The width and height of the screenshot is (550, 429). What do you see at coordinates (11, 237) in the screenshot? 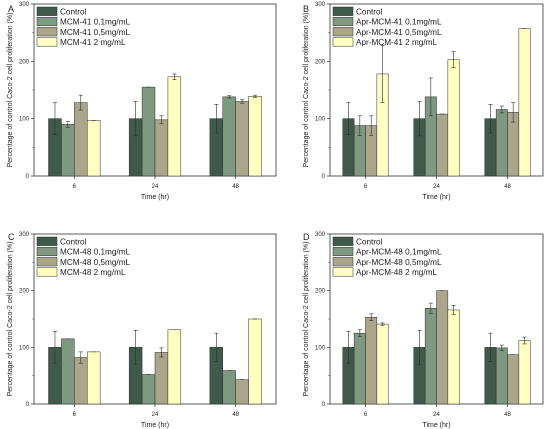
I see `panel-letter: C` at bounding box center [11, 237].